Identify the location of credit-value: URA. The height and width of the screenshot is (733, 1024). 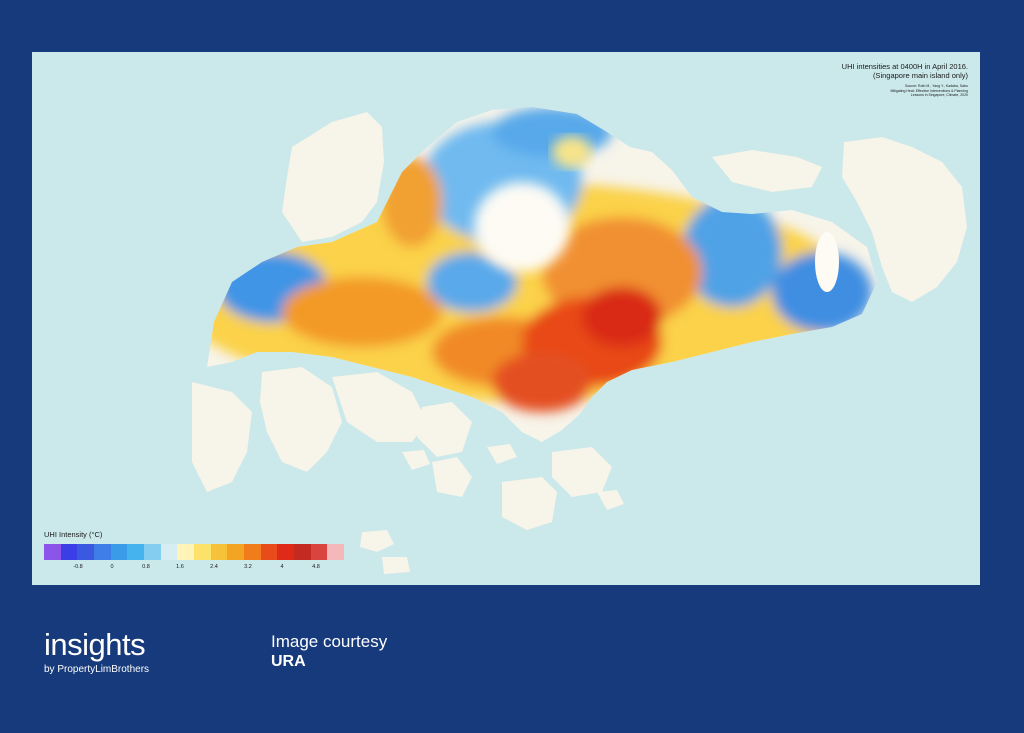
(288, 661).